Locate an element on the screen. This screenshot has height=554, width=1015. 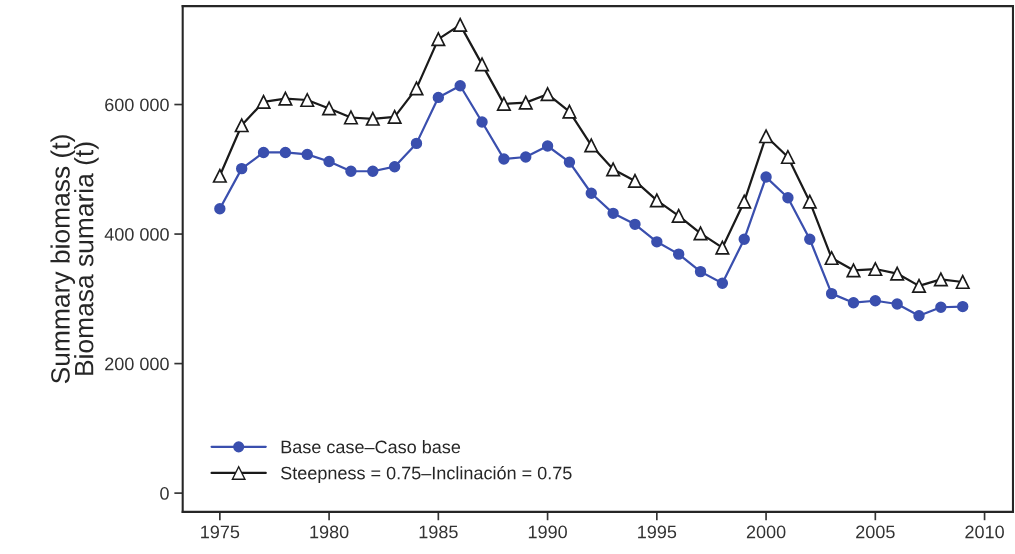
x-tick-label: 1995 is located at coordinates (657, 532).